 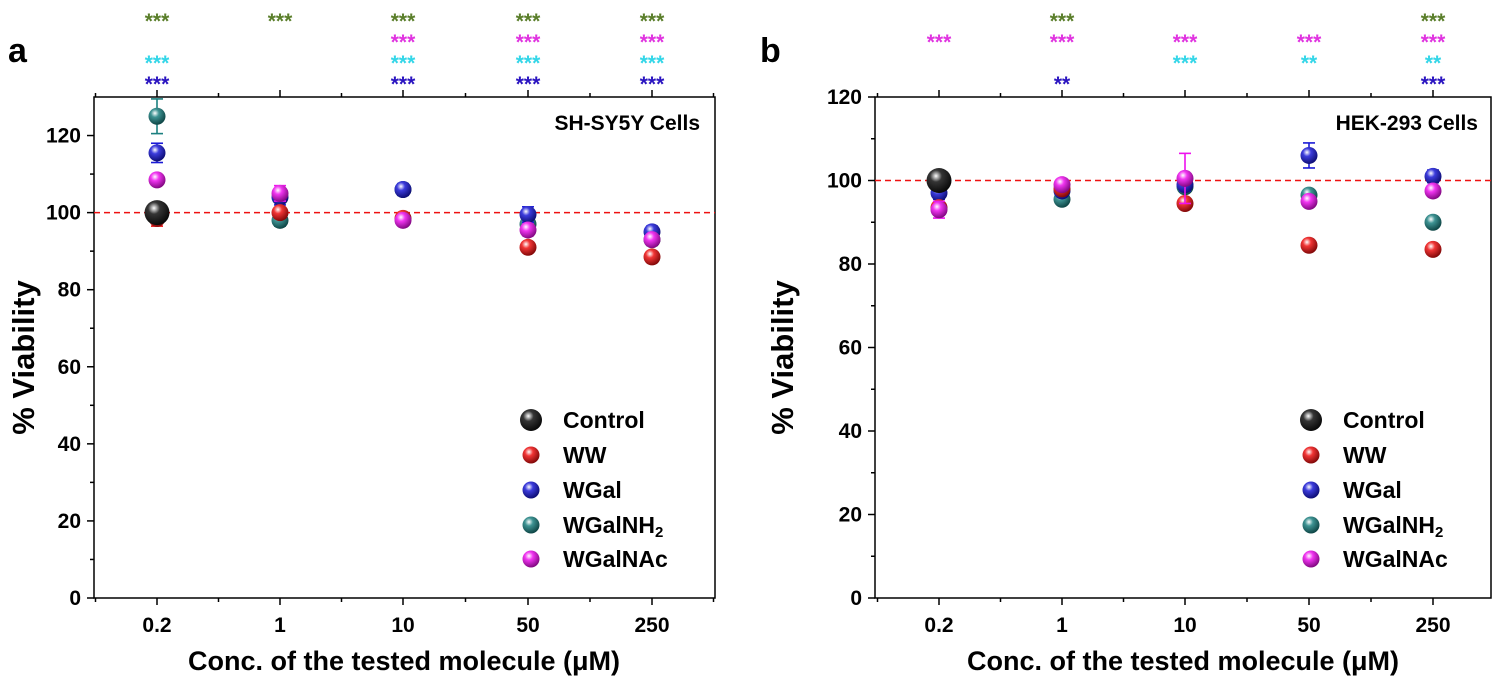 I want to click on cell-label: HEK-293 Cells, so click(x=1407, y=123).